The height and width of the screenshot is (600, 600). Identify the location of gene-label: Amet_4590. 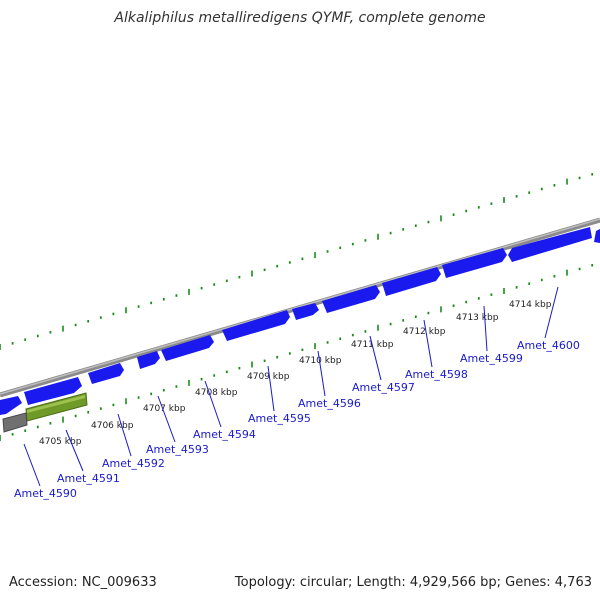
(45, 493).